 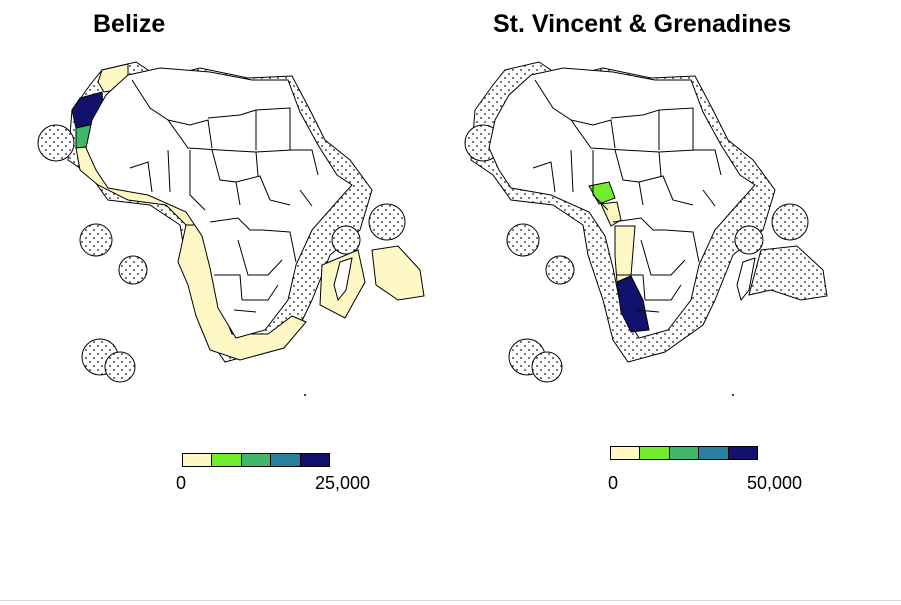 What do you see at coordinates (129, 24) in the screenshot?
I see `panel-title: Belize` at bounding box center [129, 24].